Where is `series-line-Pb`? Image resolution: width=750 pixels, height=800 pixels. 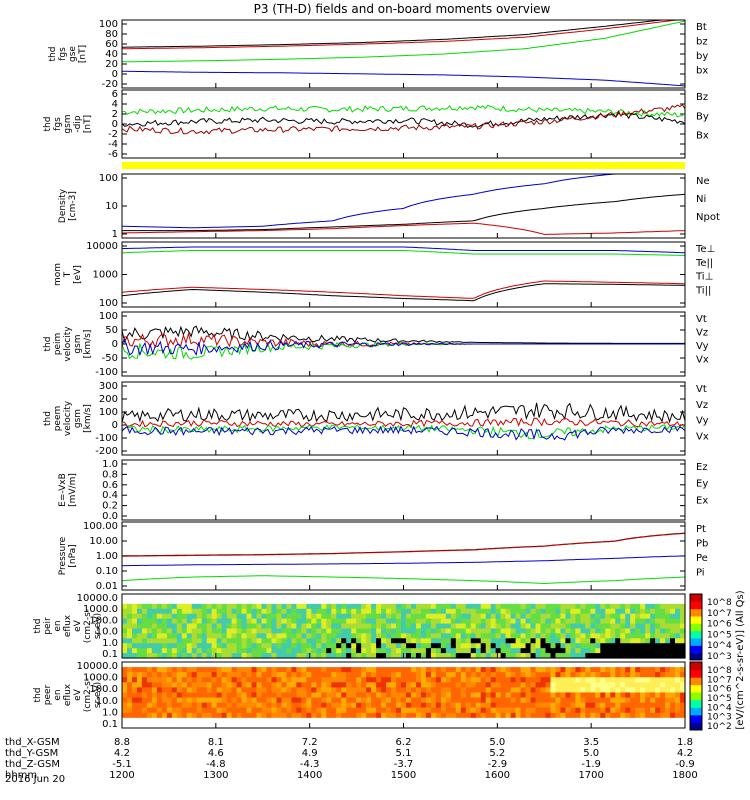 series-line-Pb is located at coordinates (404, 544).